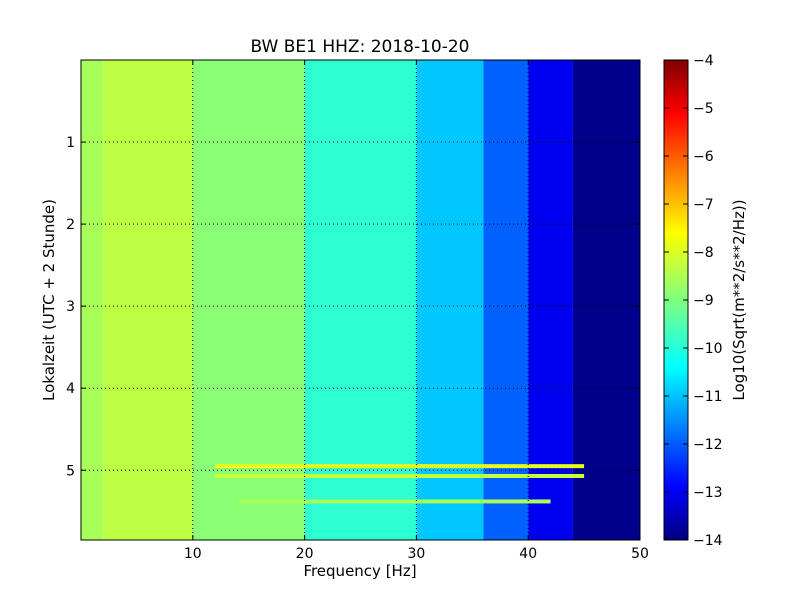 This screenshot has height=600, width=800. Describe the element at coordinates (708, 493) in the screenshot. I see `colorbar-tick-label: −13` at that location.